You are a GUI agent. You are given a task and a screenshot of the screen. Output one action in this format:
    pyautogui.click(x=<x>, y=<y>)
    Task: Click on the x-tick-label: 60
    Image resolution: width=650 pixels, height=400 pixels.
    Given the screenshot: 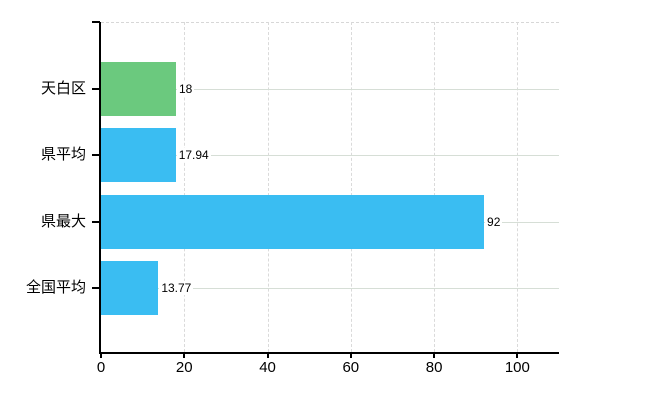 What is the action you would take?
    pyautogui.click(x=351, y=367)
    